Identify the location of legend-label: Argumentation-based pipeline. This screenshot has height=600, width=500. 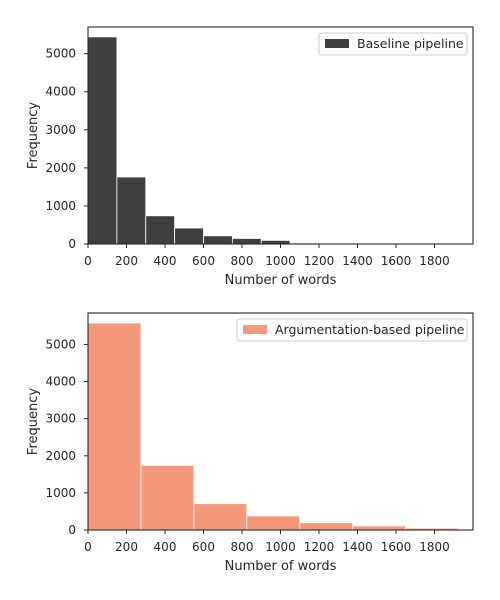
(370, 329).